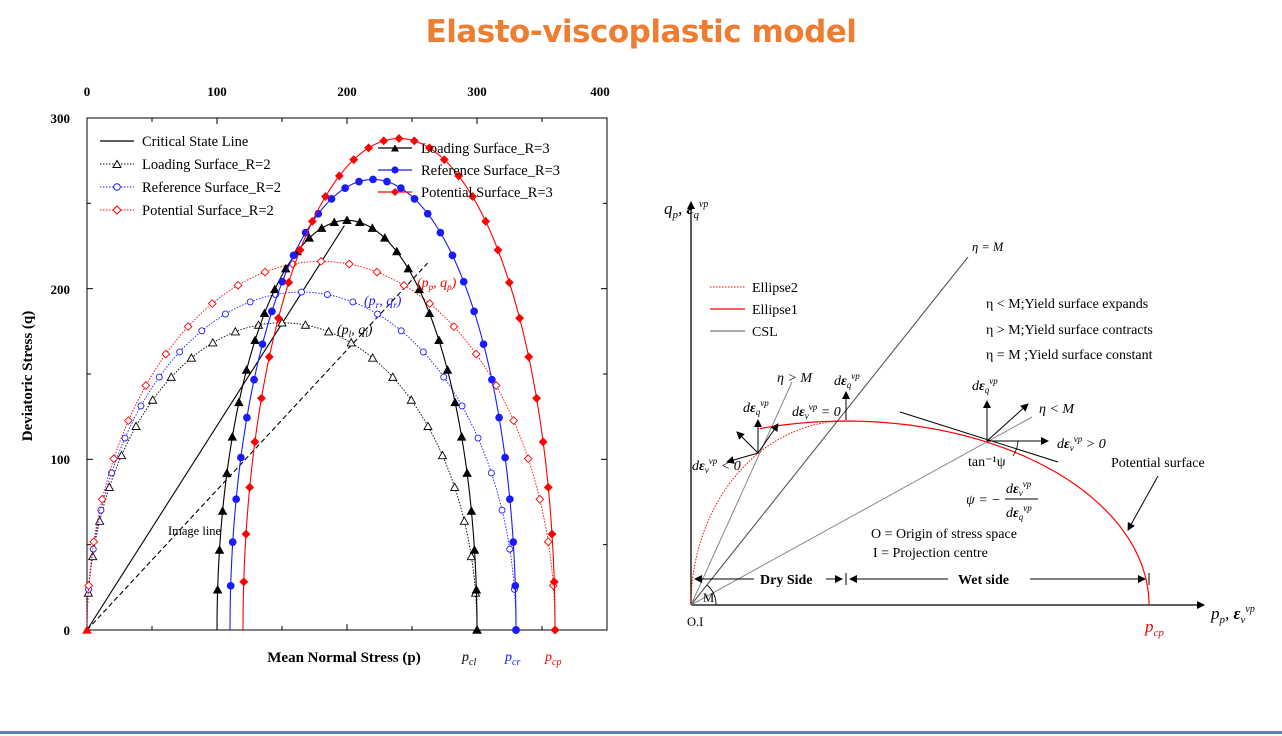 The height and width of the screenshot is (736, 1282). Describe the element at coordinates (1019, 488) in the screenshot. I see `psi-numerator: dεvvp` at that location.